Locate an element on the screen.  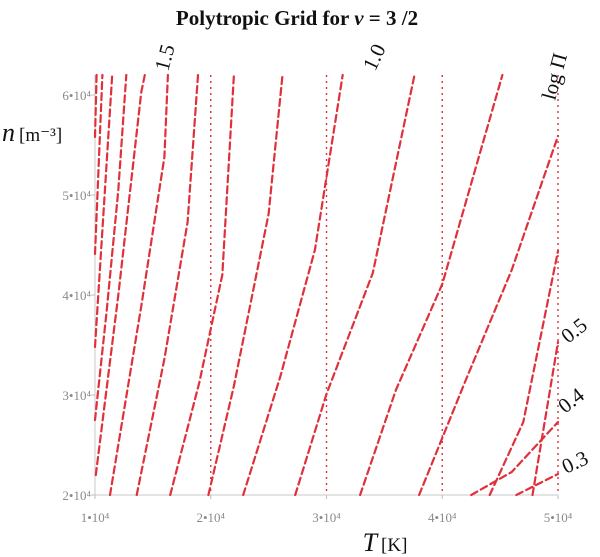
y-tick-label: 2•10⁴ is located at coordinates (76, 495).